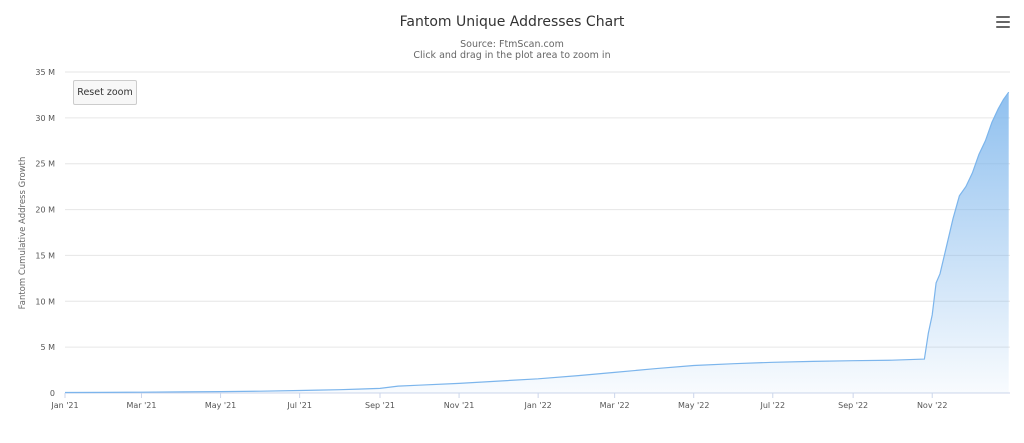  What do you see at coordinates (220, 405) in the screenshot?
I see `x-tick-label: May '21` at bounding box center [220, 405].